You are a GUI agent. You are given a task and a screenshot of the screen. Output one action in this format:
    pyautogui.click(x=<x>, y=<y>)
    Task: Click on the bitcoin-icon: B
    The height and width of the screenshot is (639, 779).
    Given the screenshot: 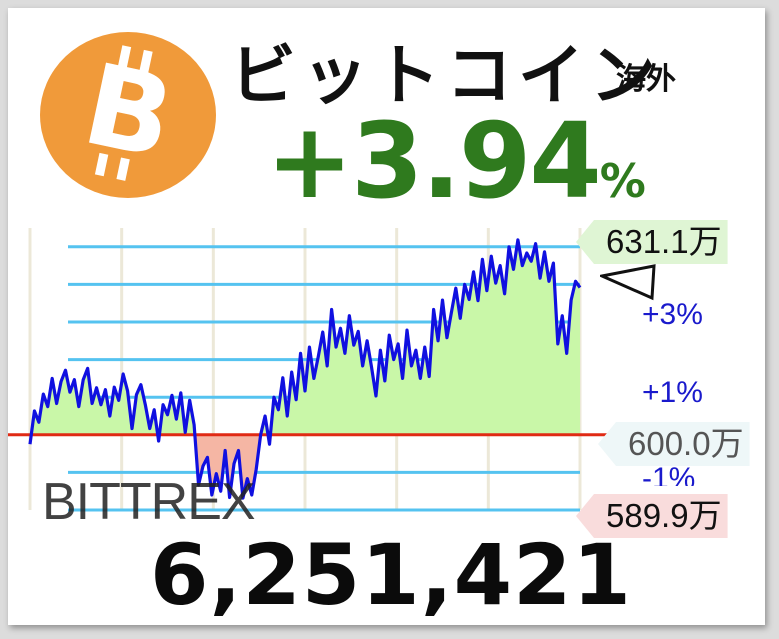 What is the action you would take?
    pyautogui.click(x=128, y=115)
    